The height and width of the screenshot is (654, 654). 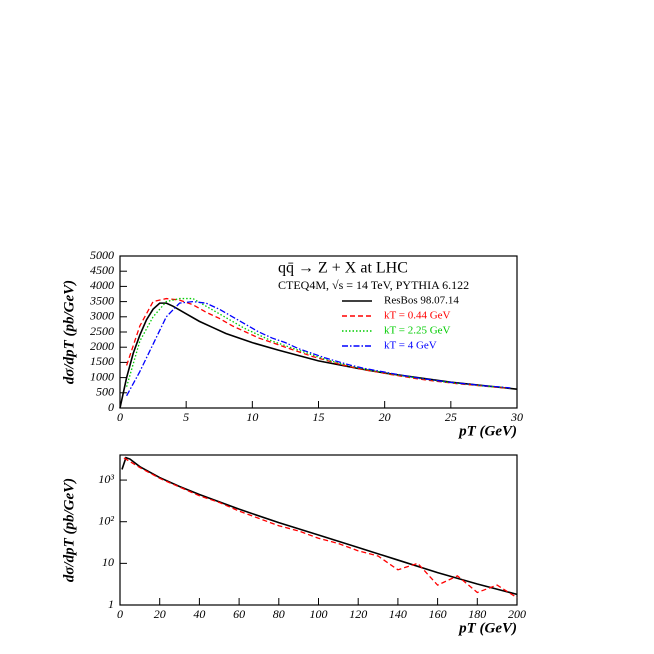 I want to click on y-tick-label: 1000, so click(x=102, y=376).